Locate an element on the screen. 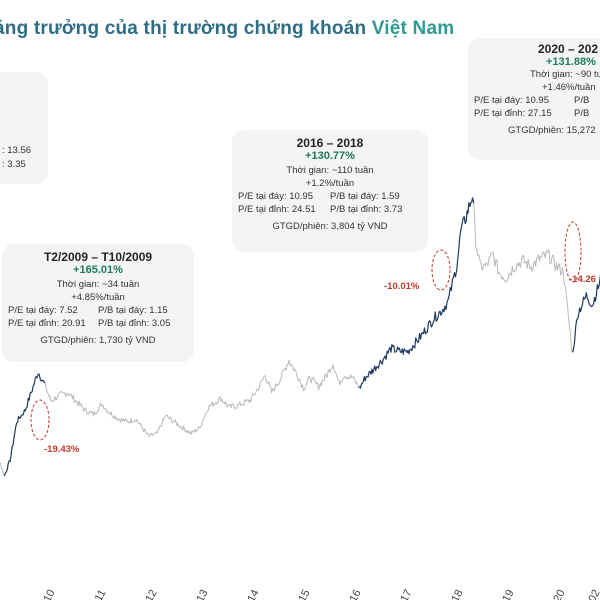  box-2009-title: T2/2009 – T10/2009 is located at coordinates (98, 257).